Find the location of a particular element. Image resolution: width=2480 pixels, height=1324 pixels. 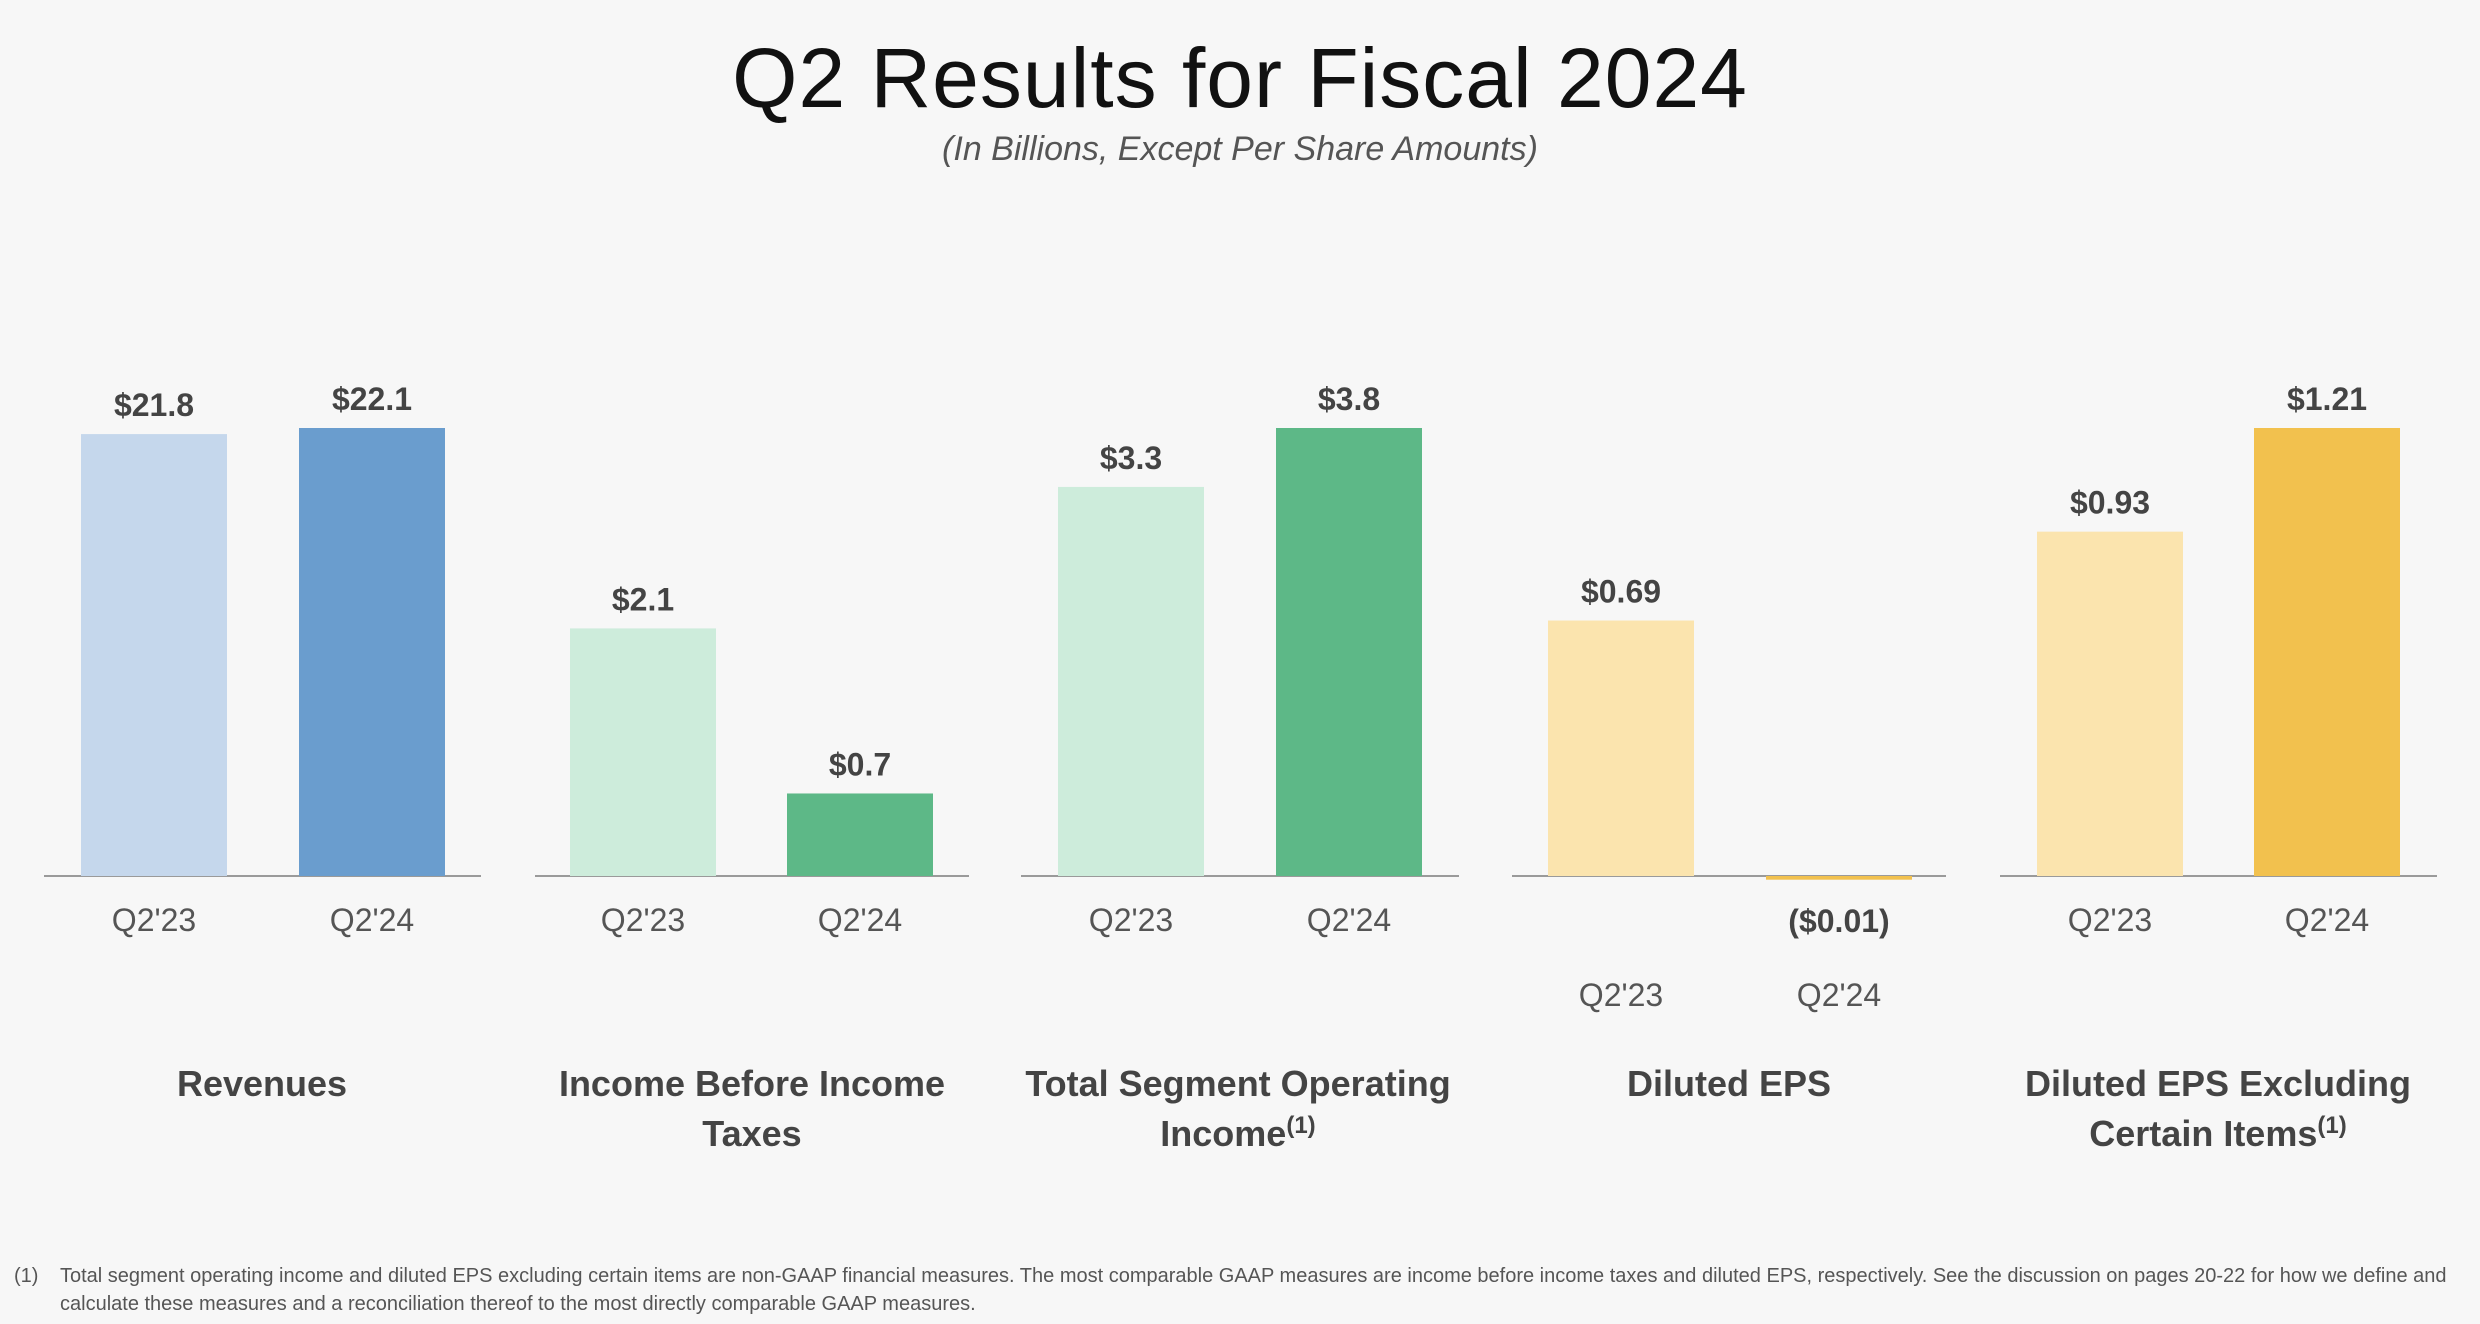

chart-title-segment-operating-income: Total Segment Operating Income(1) is located at coordinates (1238, 1108).